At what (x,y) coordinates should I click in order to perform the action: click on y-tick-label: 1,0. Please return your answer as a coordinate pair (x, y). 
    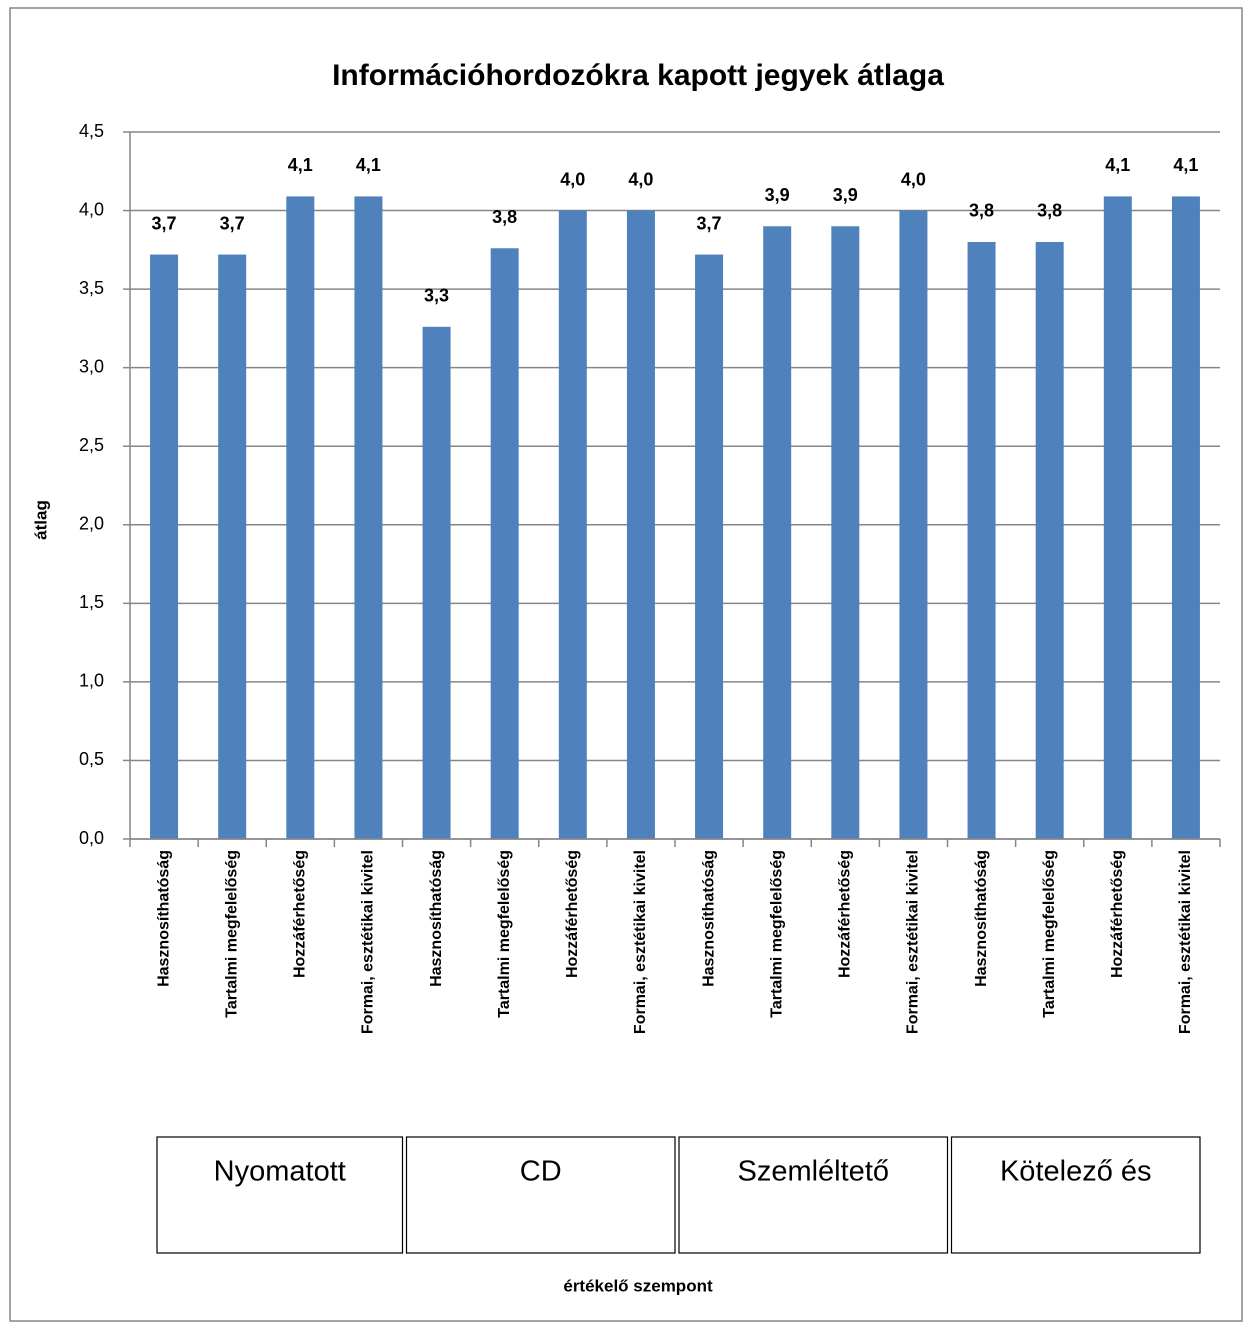
    Looking at the image, I should click on (91, 681).